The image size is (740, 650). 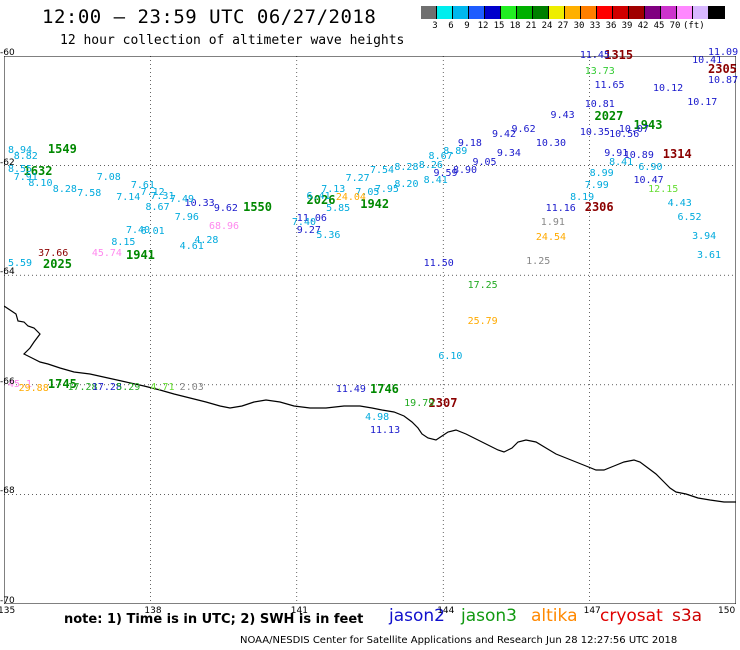 What do you see at coordinates (57, 264) in the screenshot?
I see `pass-time-label: 2025` at bounding box center [57, 264].